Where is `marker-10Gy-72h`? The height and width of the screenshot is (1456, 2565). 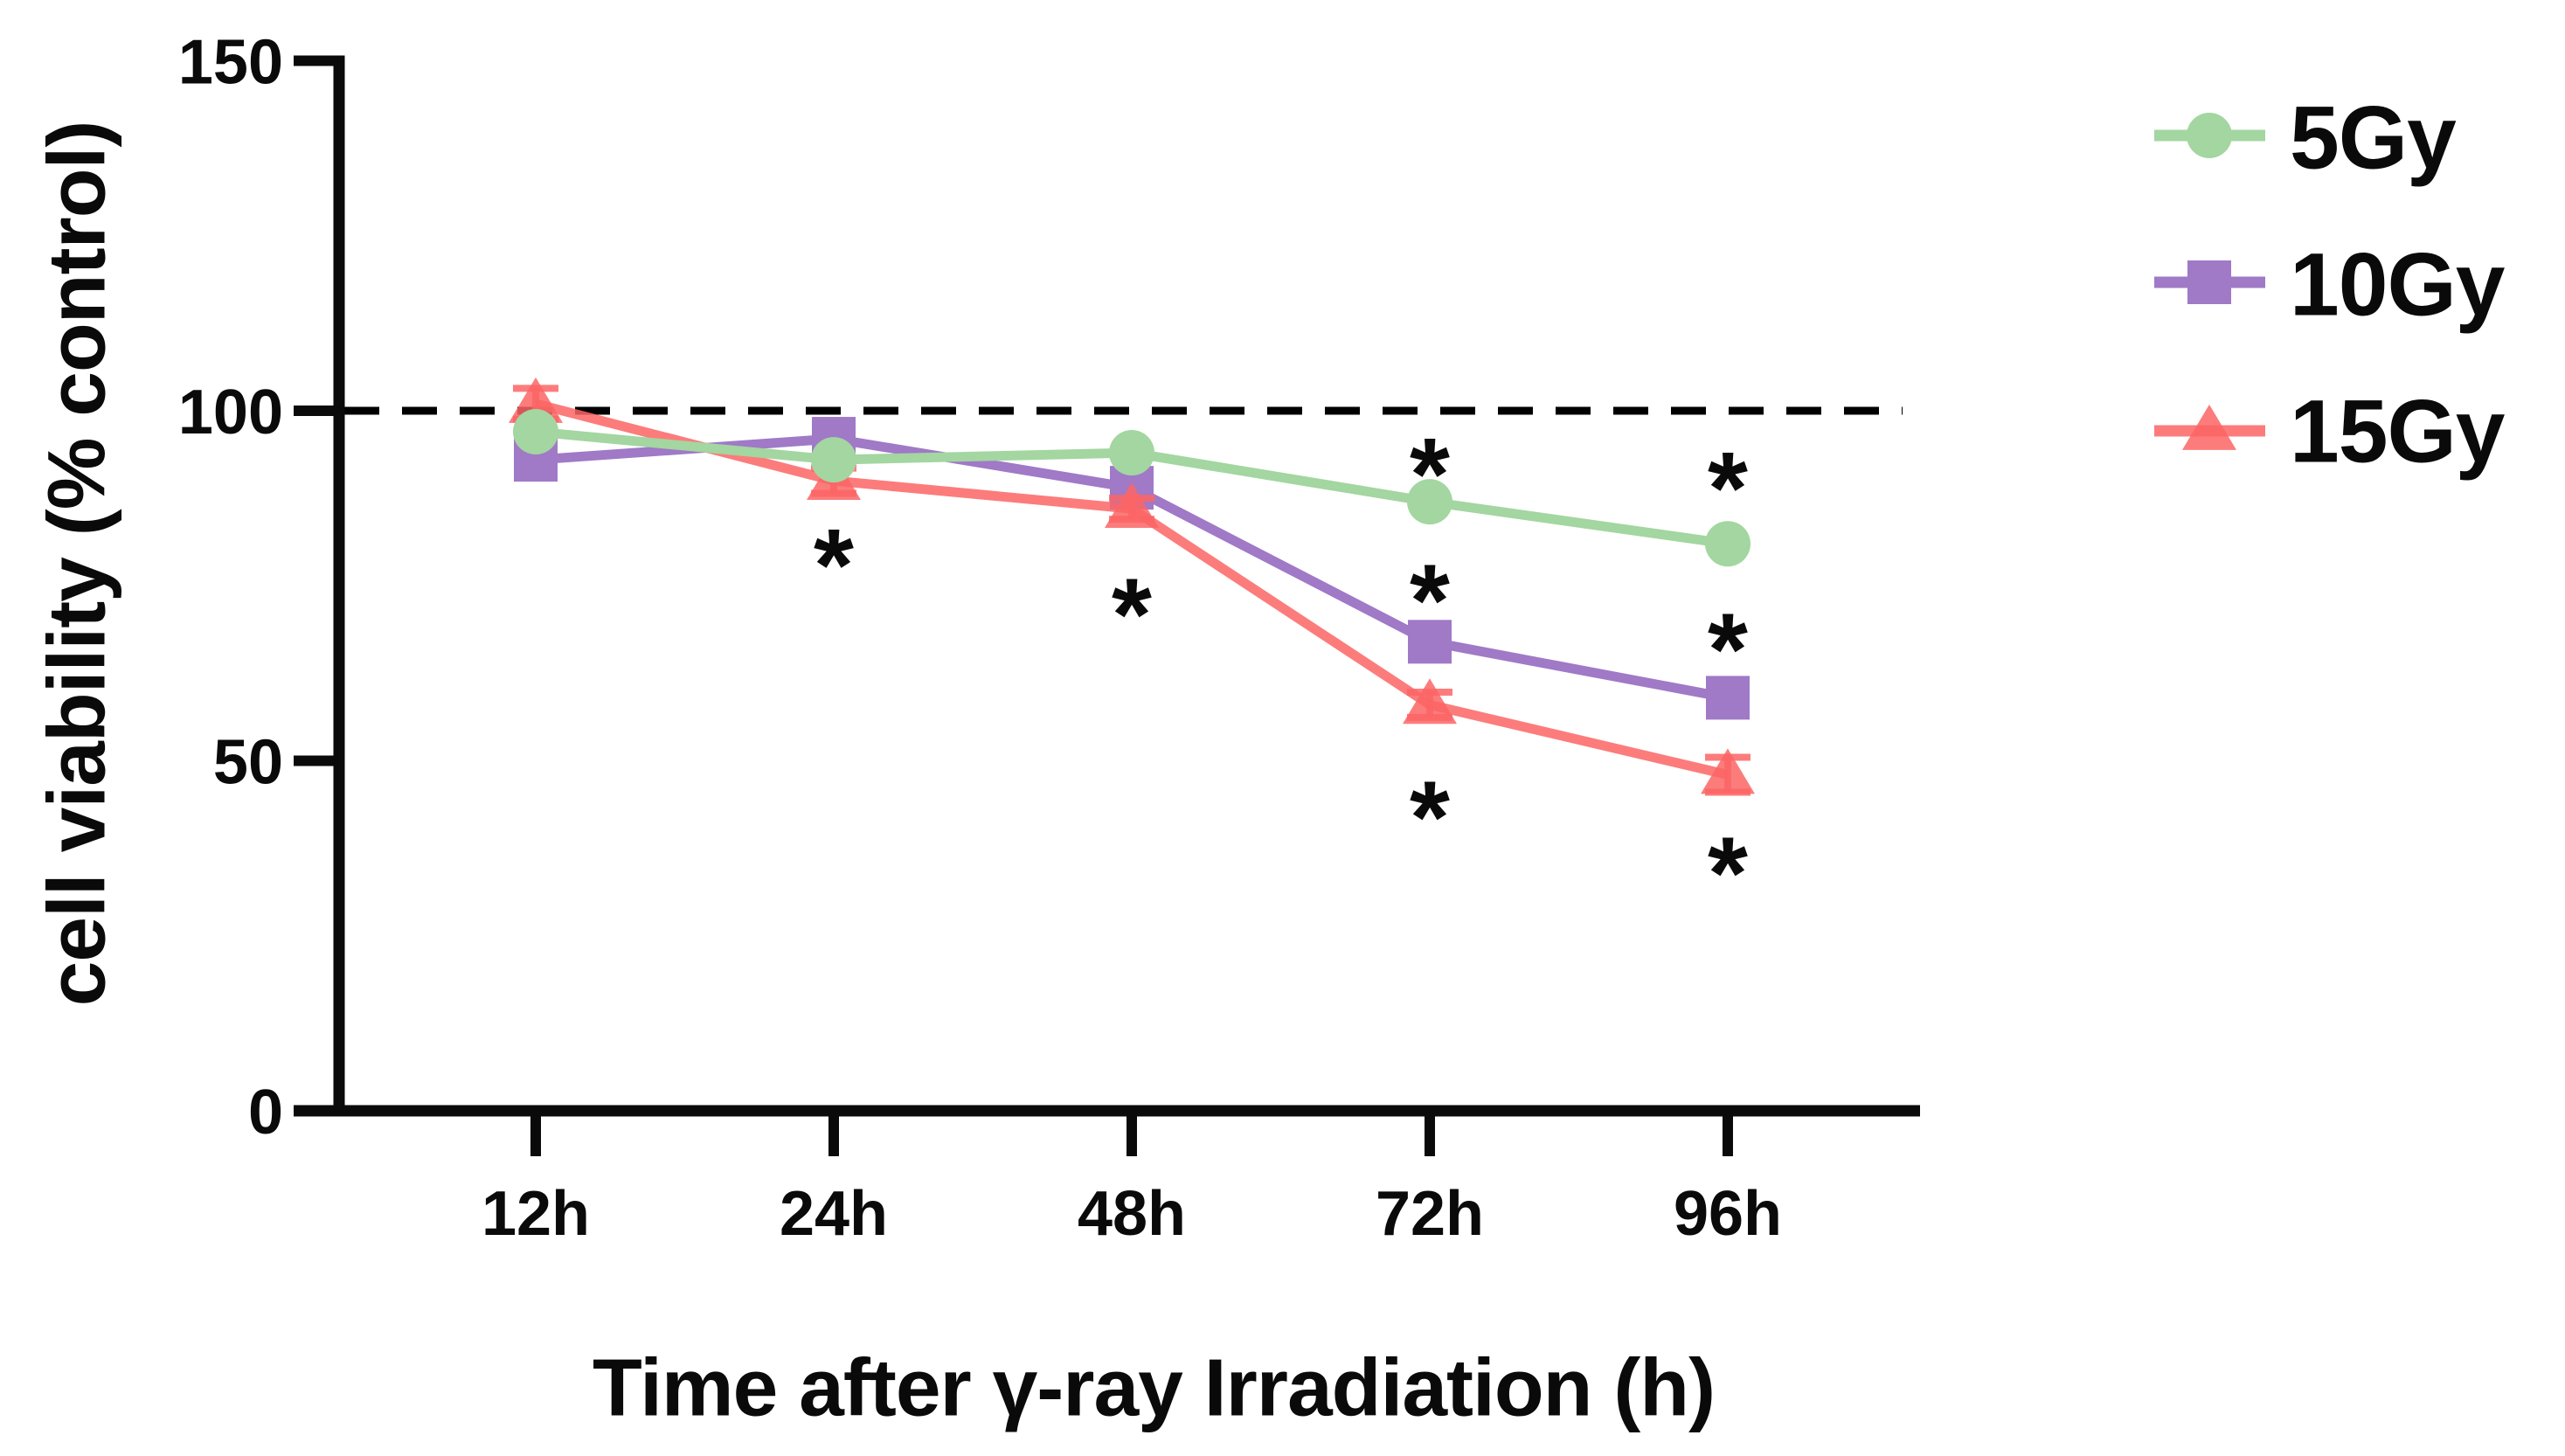
marker-10Gy-72h is located at coordinates (1430, 642).